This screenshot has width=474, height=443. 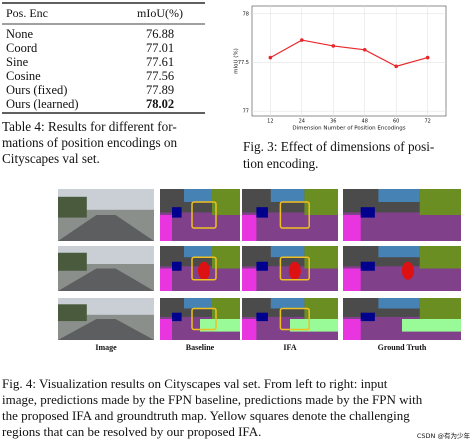 I want to click on table-header: mIoU(%), so click(x=160, y=13).